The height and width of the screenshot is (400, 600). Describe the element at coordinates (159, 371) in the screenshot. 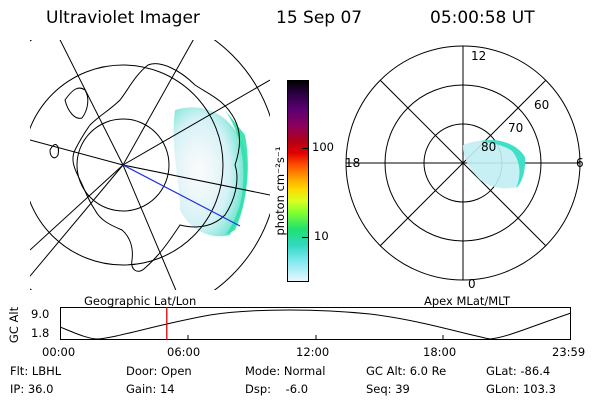

I see `door-readout: Door: Open` at that location.